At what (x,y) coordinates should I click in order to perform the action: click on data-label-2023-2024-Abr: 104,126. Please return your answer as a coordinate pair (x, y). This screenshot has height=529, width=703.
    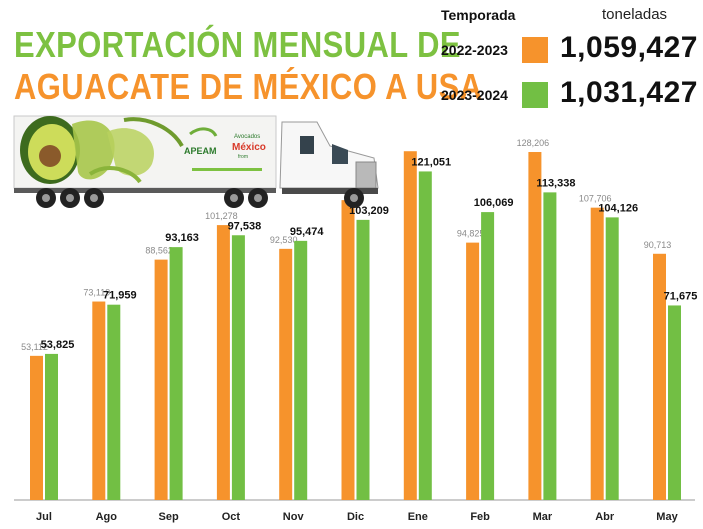
    Looking at the image, I should click on (618, 208).